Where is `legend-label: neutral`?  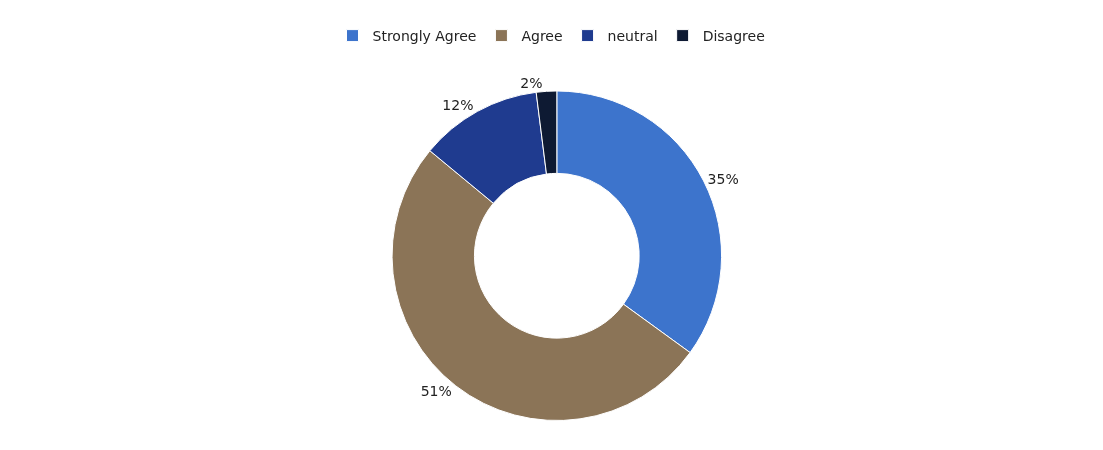
legend-label: neutral is located at coordinates (632, 36).